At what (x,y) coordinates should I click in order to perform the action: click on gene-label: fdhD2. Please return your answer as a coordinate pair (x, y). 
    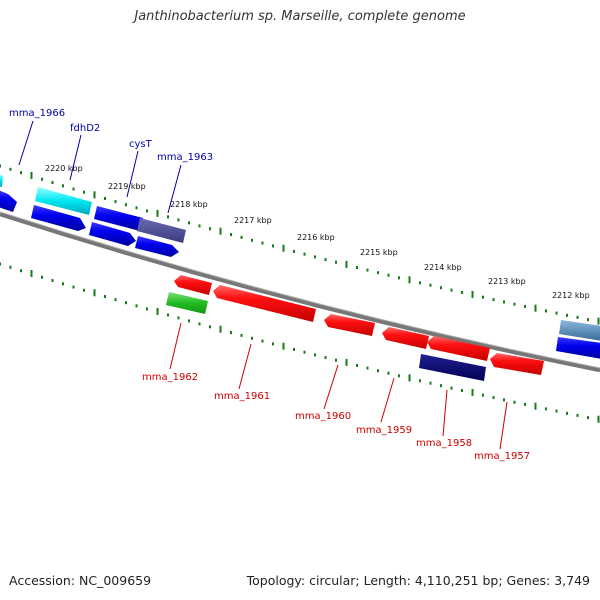
    Looking at the image, I should click on (85, 128).